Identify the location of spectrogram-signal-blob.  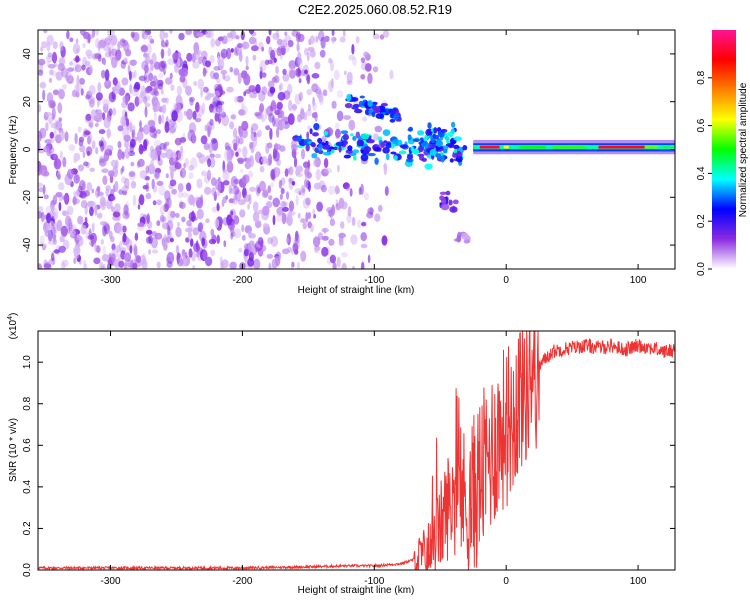
(320, 152).